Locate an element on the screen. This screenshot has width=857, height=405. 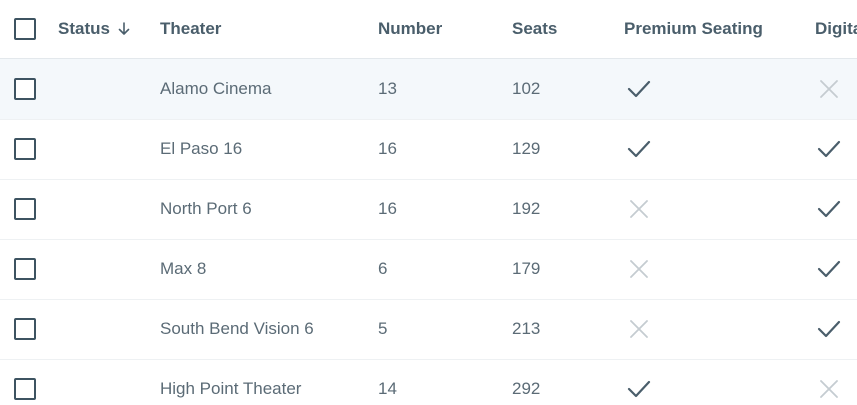
cell-seats: 192 is located at coordinates (526, 208).